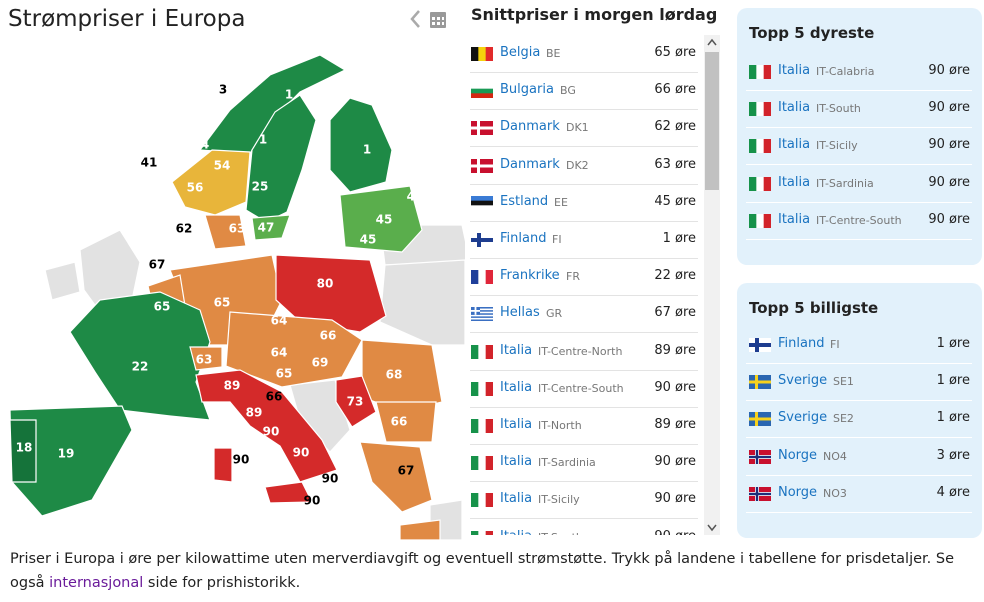 The width and height of the screenshot is (984, 602). What do you see at coordinates (584, 277) in the screenshot?
I see `price-row: Frankrike FR 22 øre` at bounding box center [584, 277].